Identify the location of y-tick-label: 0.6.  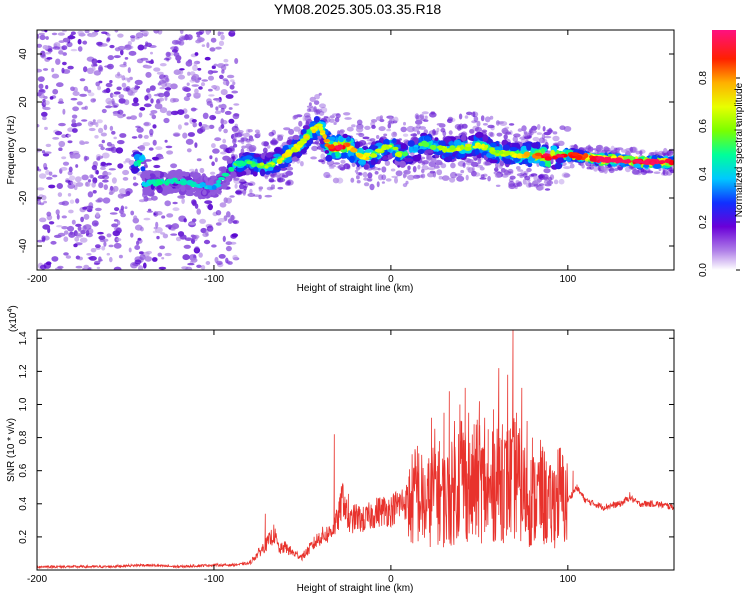
(23, 470).